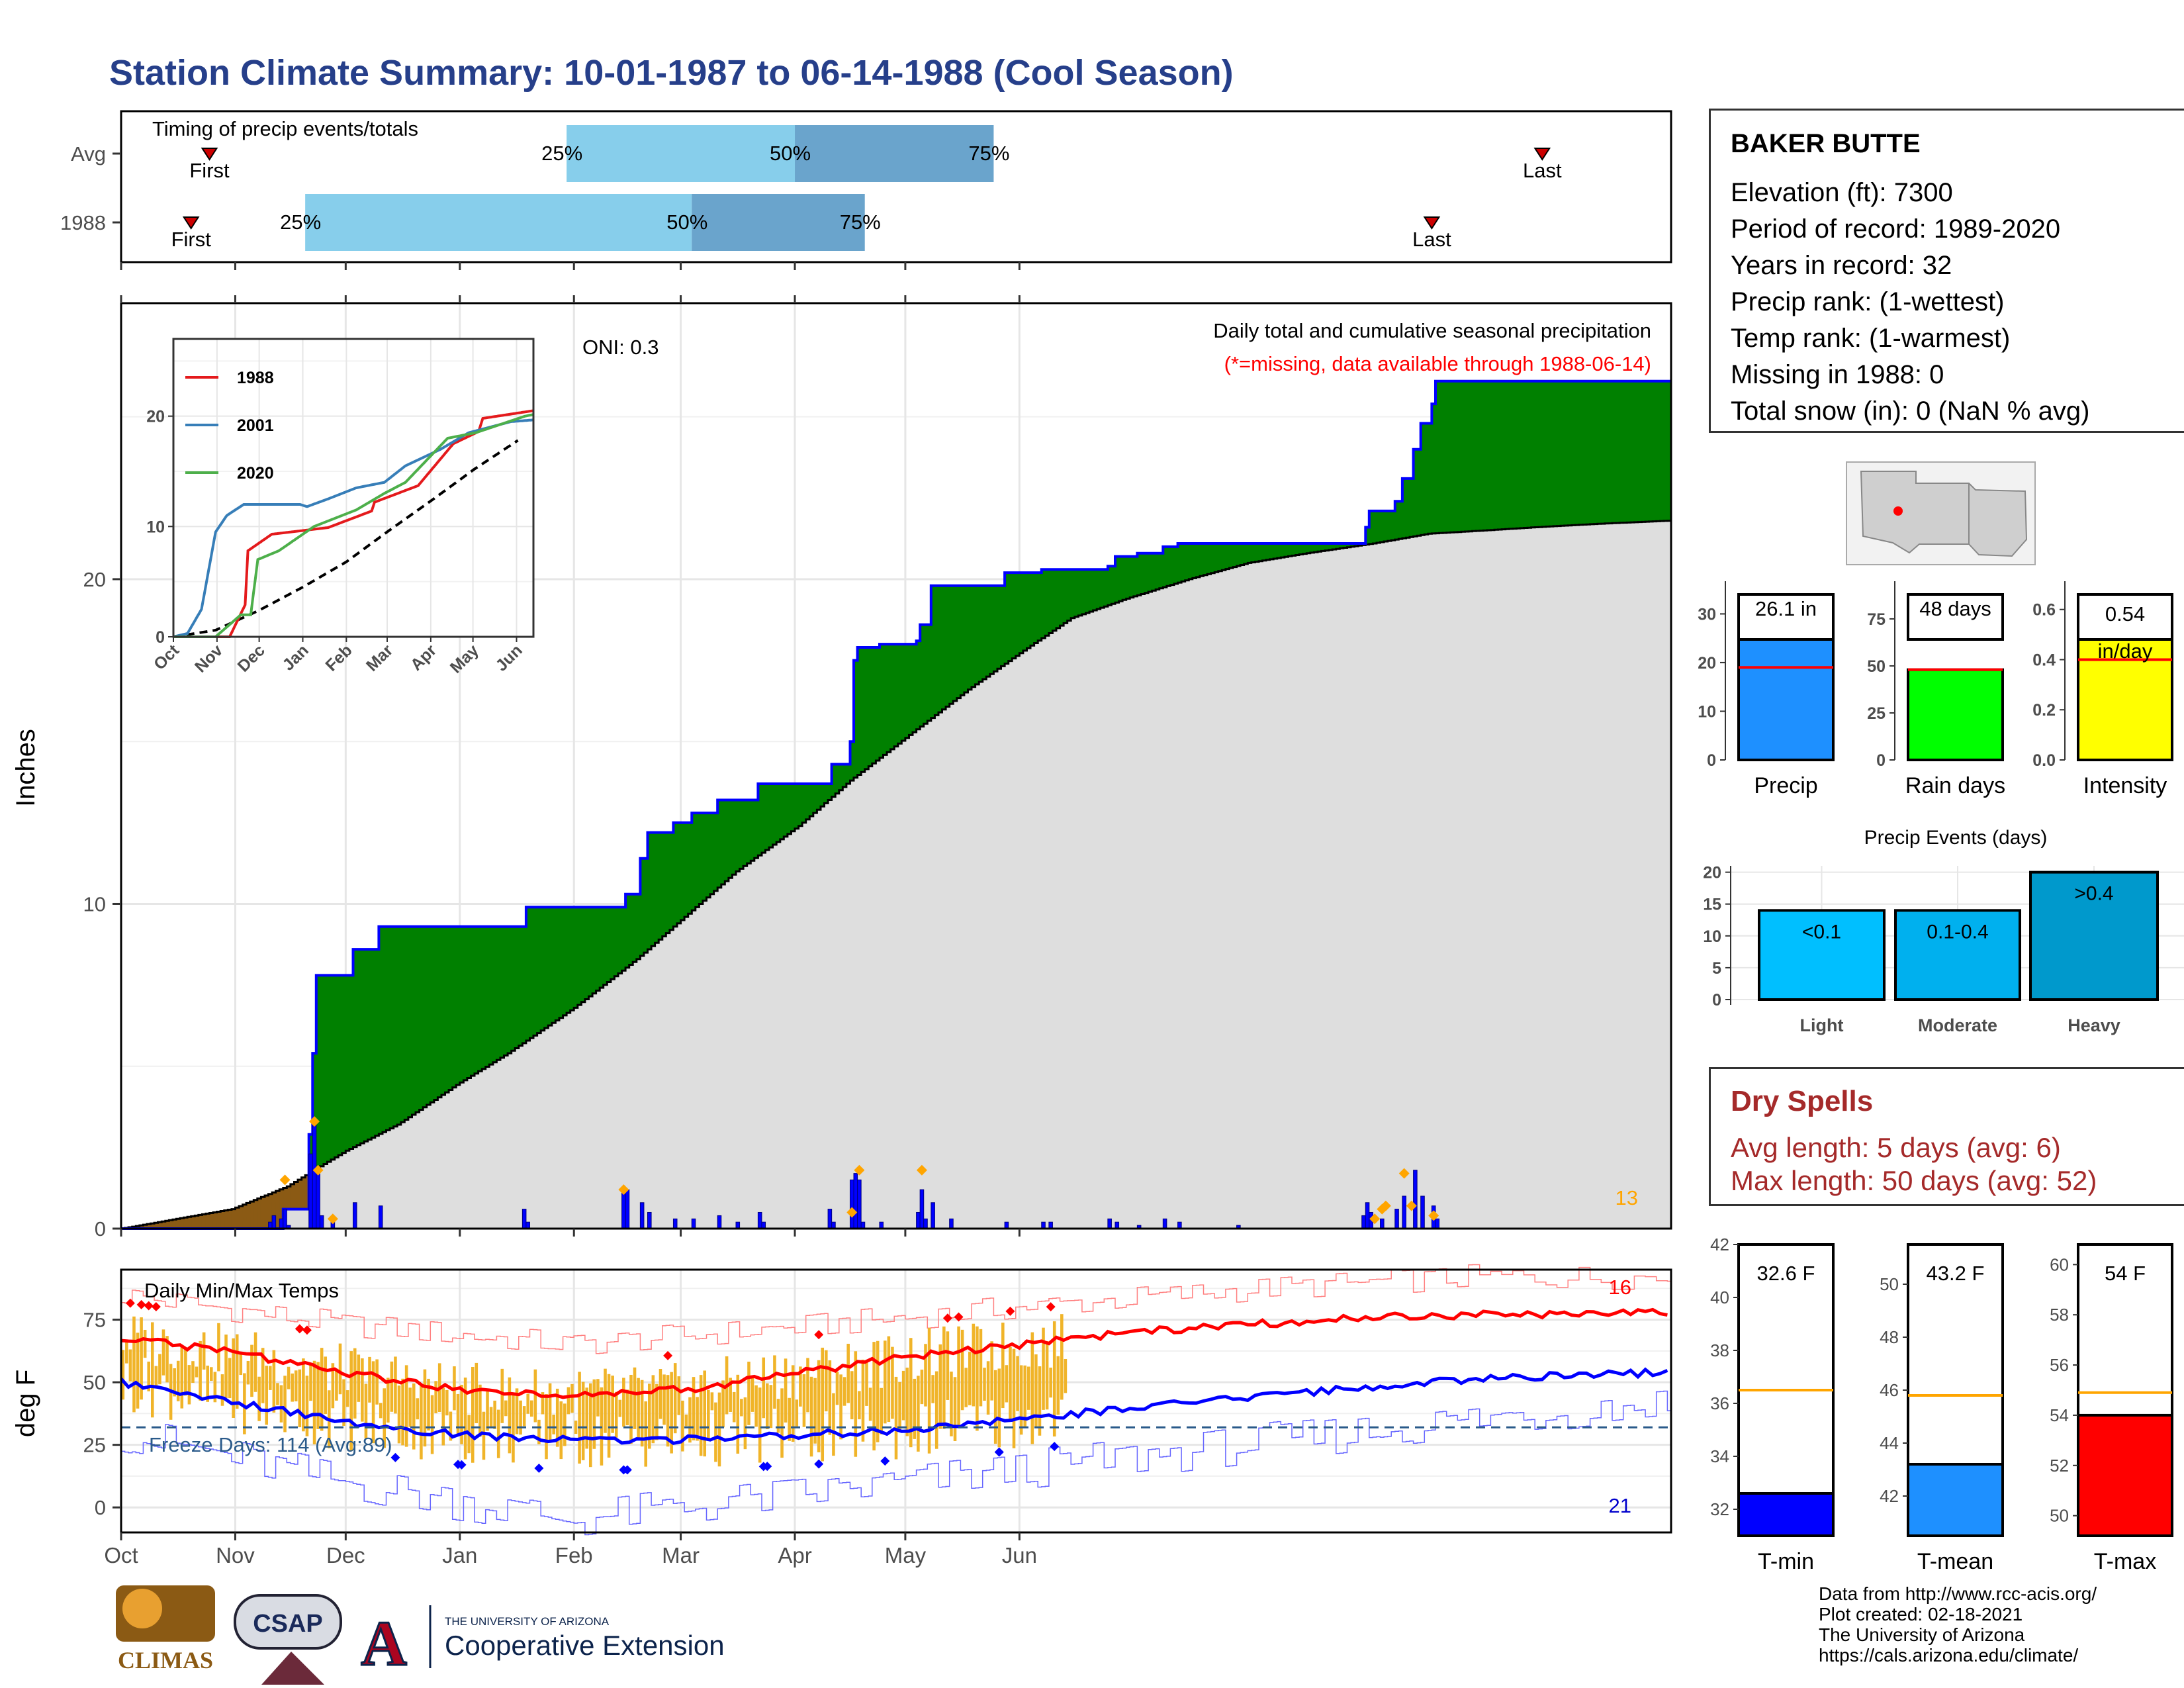  What do you see at coordinates (2059, 1365) in the screenshot?
I see `temp-summary-ytick-label: 56` at bounding box center [2059, 1365].